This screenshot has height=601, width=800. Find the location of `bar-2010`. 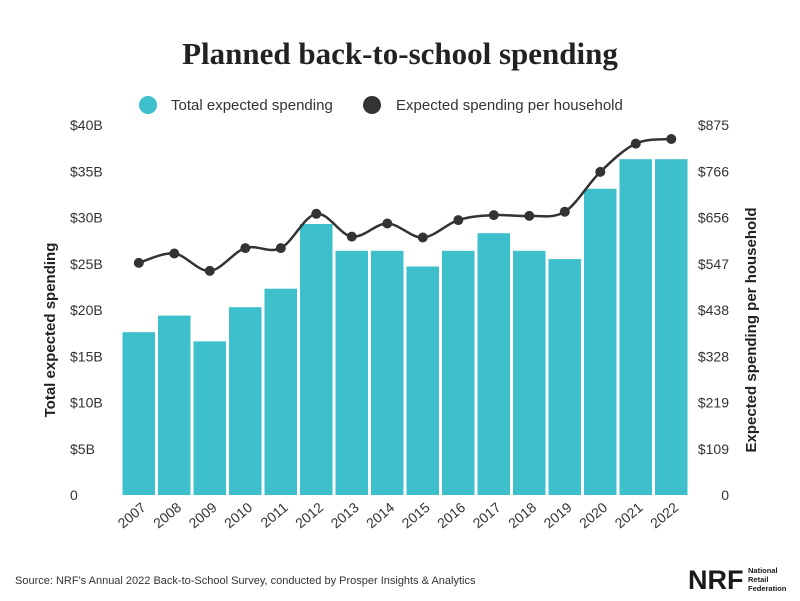

bar-2010 is located at coordinates (245, 401).